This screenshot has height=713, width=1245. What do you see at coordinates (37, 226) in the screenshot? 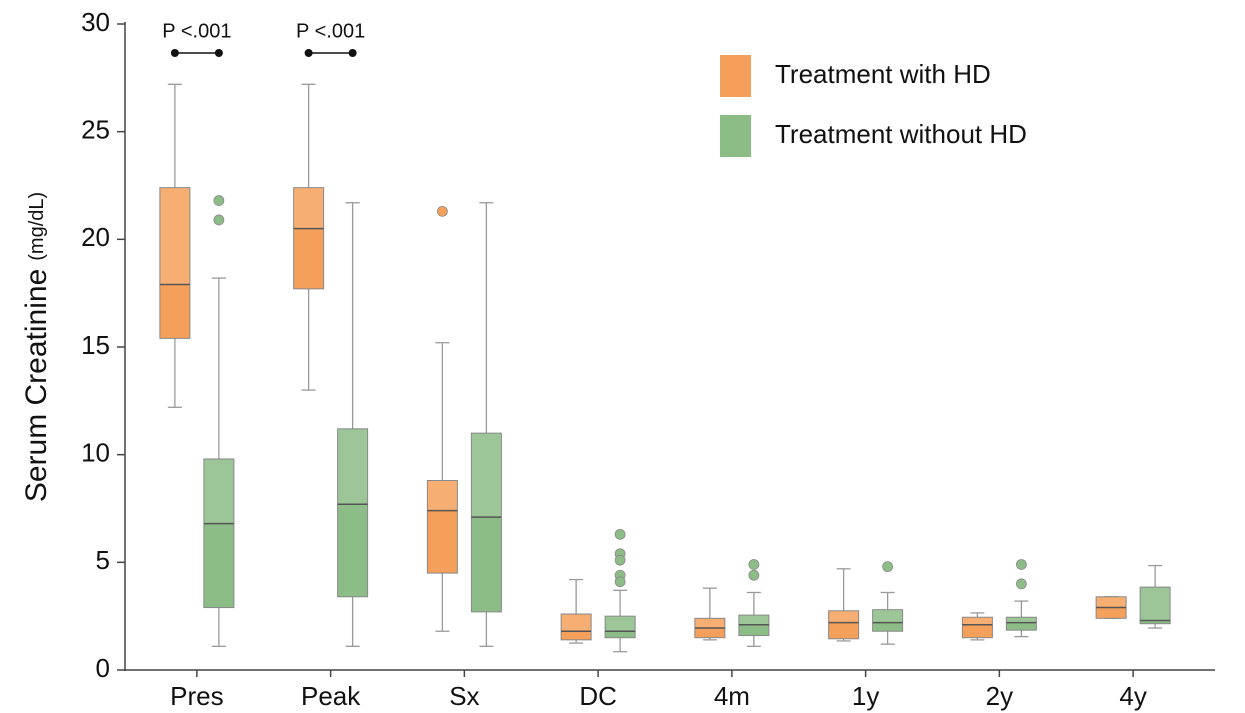
I see `y-axis-unit: (mg/dL)` at bounding box center [37, 226].